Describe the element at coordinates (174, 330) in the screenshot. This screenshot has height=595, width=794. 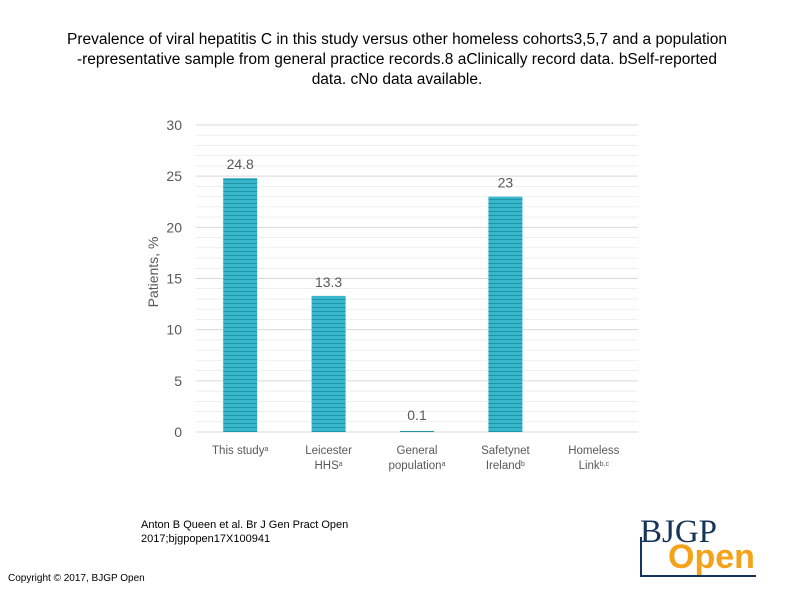
I see `y-tick-label: 10` at that location.